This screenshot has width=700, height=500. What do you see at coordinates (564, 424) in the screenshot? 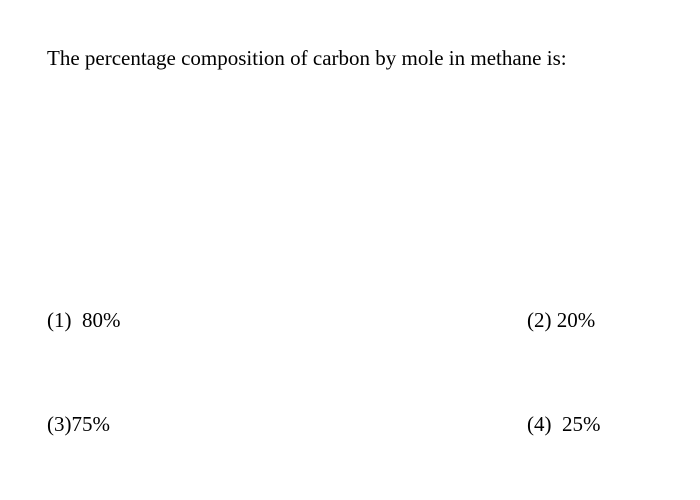
I see `option: (4) 25%` at bounding box center [564, 424].